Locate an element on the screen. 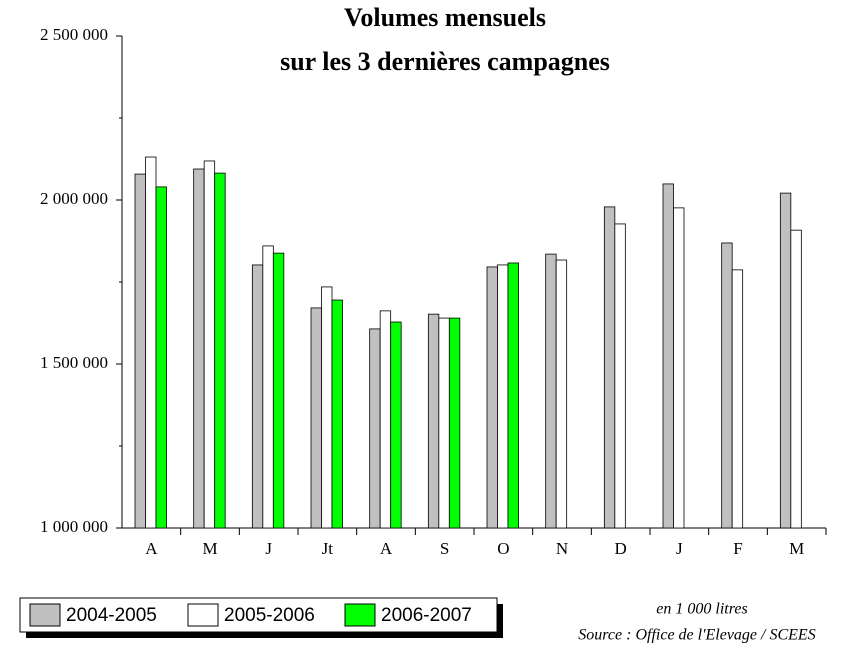  legend is located at coordinates (258, 615).